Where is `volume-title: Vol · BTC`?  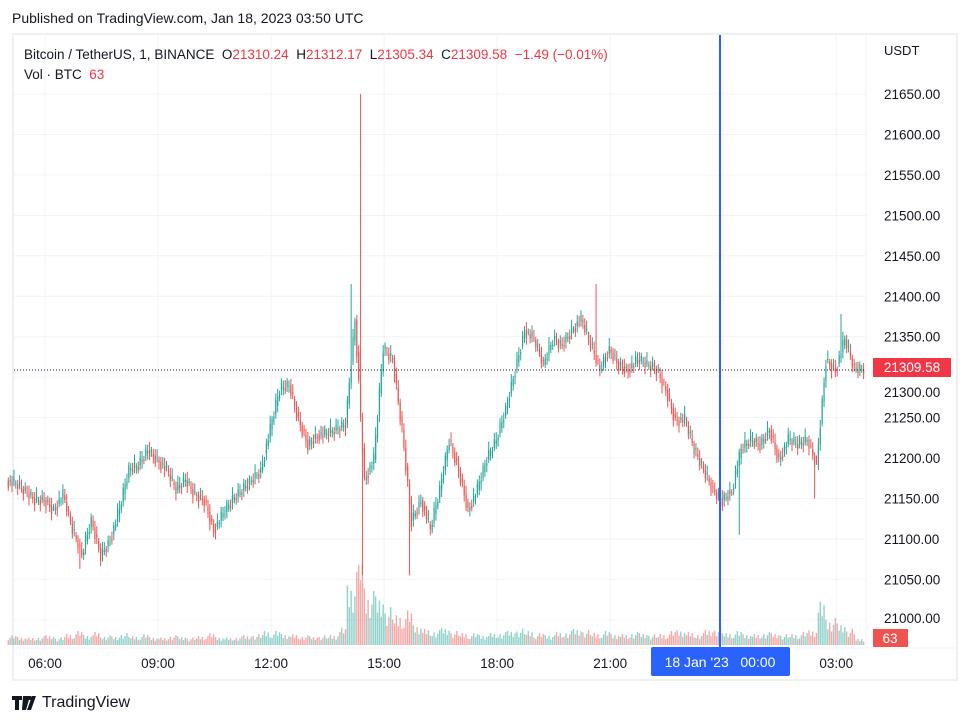 volume-title: Vol · BTC is located at coordinates (53, 74).